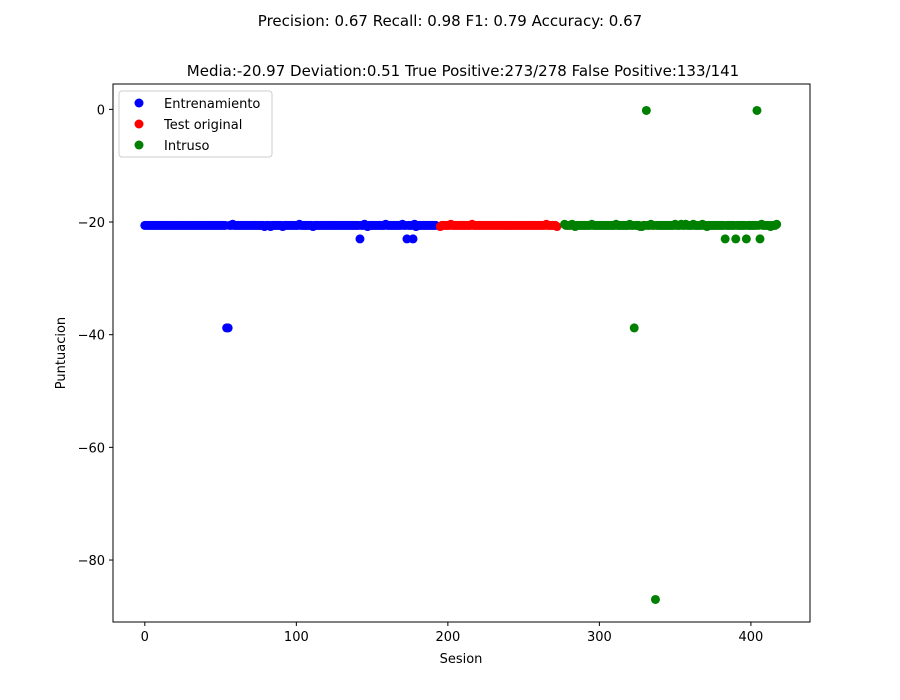 The image size is (900, 700). I want to click on y-tick-label: −60, so click(91, 448).